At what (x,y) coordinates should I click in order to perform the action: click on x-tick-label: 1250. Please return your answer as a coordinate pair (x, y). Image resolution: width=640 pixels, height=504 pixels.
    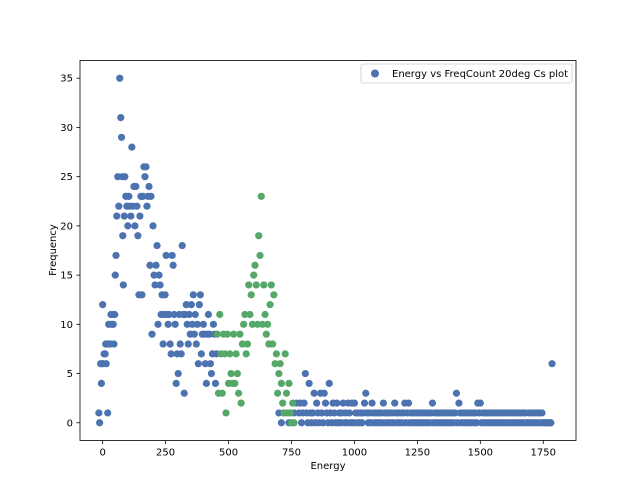
    Looking at the image, I should click on (417, 453).